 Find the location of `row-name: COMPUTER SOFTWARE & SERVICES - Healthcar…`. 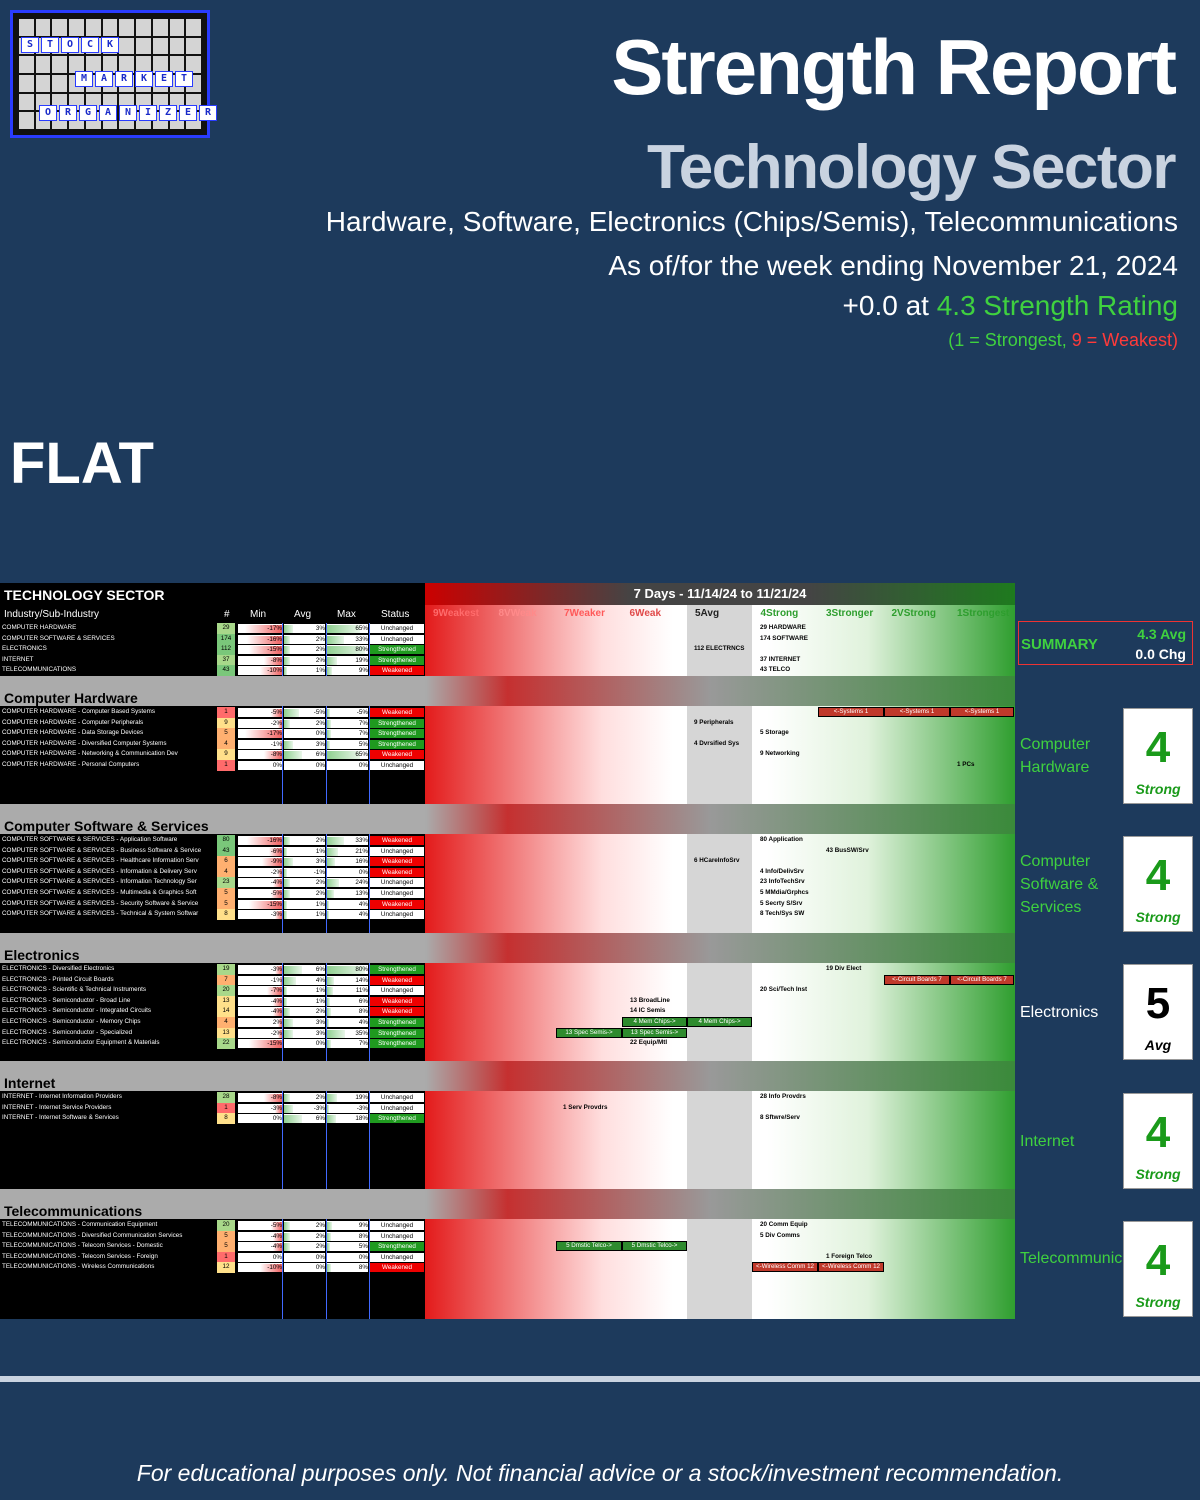

row-name: COMPUTER SOFTWARE & SERVICES - Healthcar… is located at coordinates (100, 861).